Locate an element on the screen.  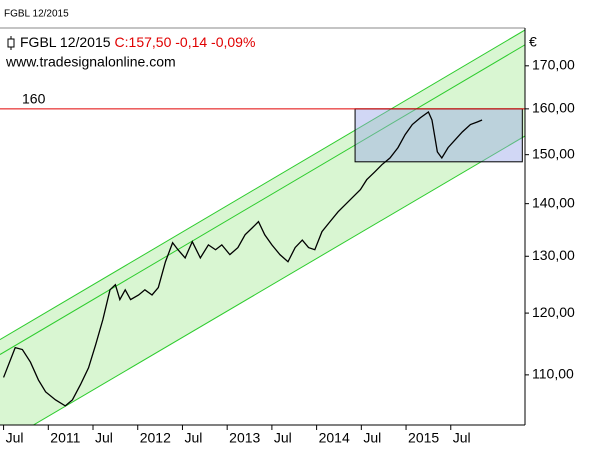
y-tick-label: 160,00 is located at coordinates (553, 108).